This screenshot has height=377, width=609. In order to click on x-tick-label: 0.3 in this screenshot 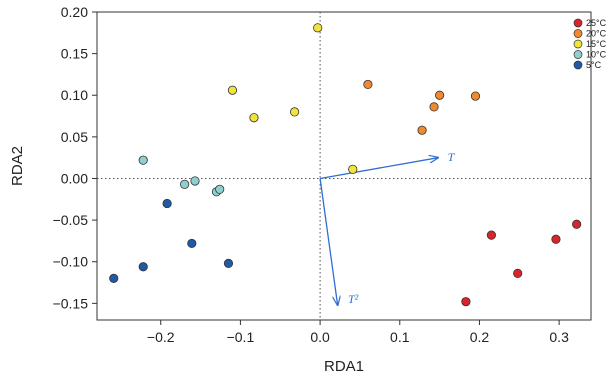, I will do `click(559, 337)`.